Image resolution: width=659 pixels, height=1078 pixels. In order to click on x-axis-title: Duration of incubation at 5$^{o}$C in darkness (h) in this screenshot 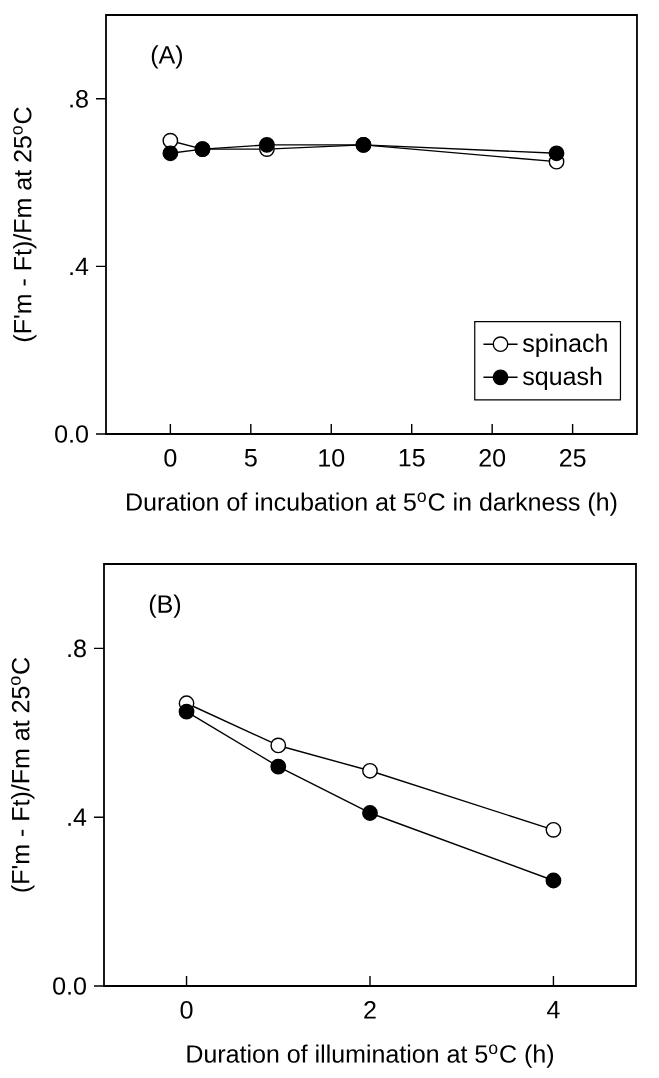, I will do `click(372, 504)`.